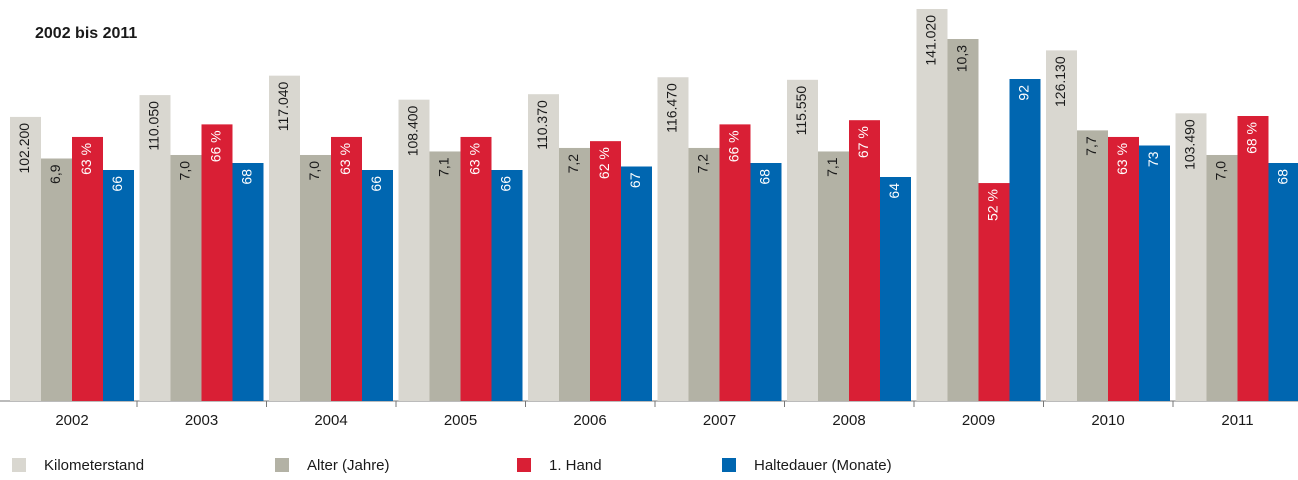 This screenshot has height=480, width=1298. Describe the element at coordinates (1237, 420) in the screenshot. I see `x-tick-label: 2011` at that location.